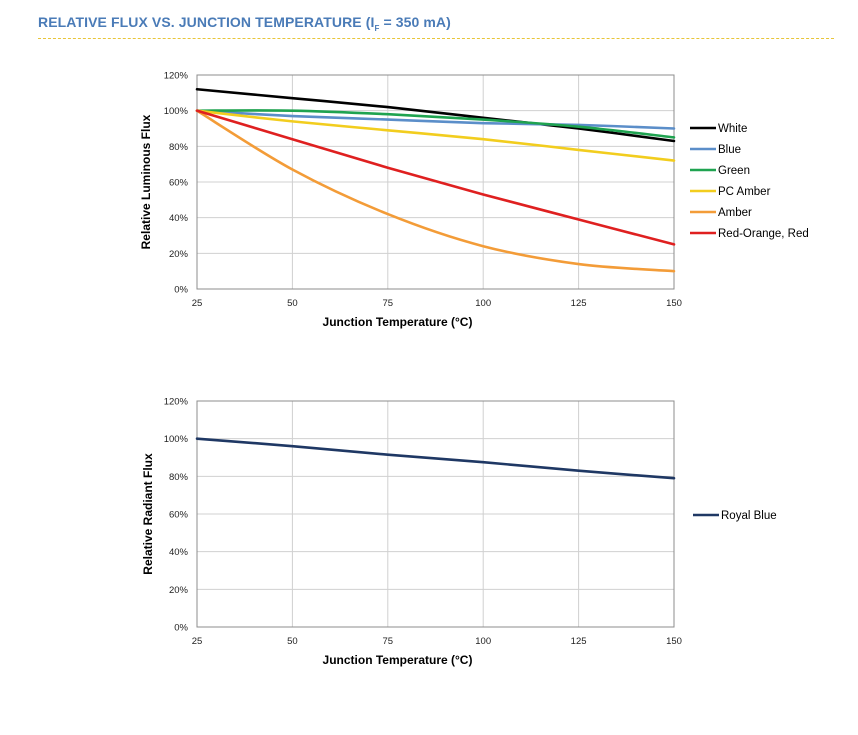 The height and width of the screenshot is (735, 858). I want to click on series-line-white, so click(435, 115).